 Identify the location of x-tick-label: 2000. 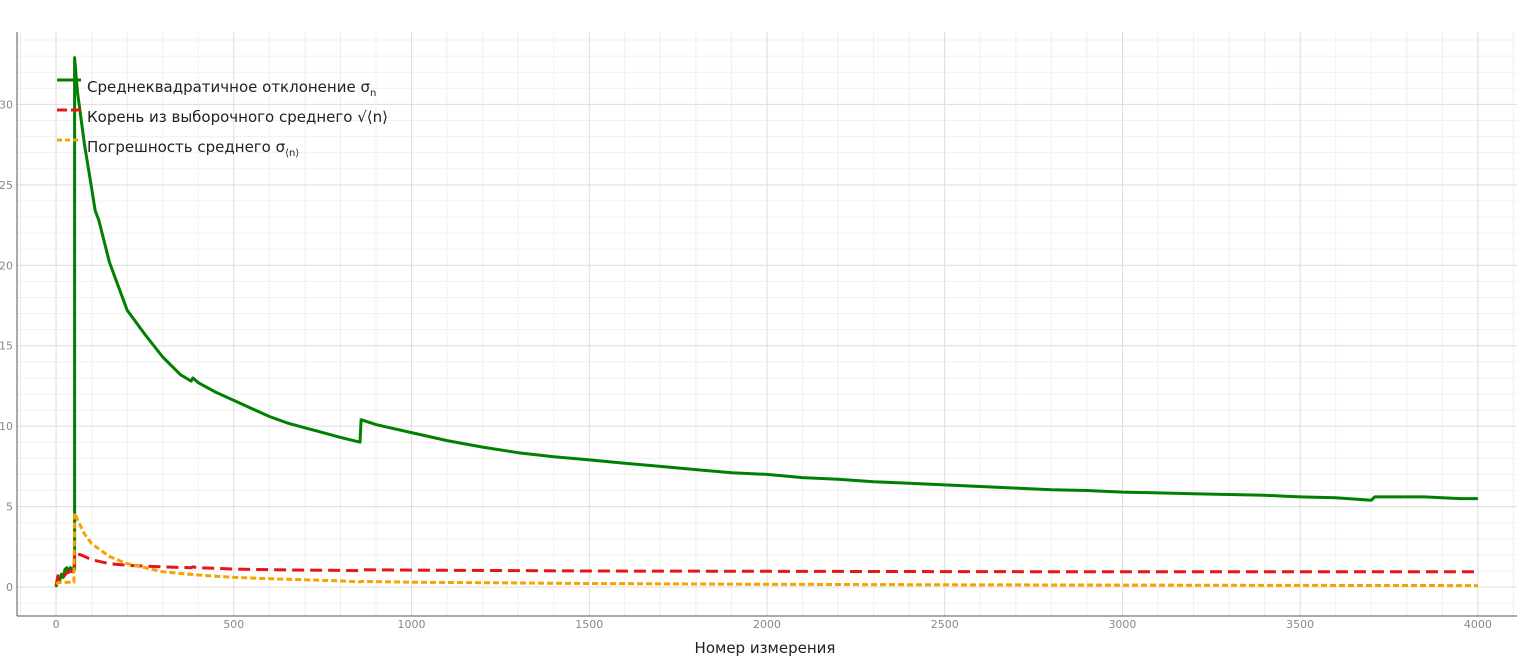
(767, 624).